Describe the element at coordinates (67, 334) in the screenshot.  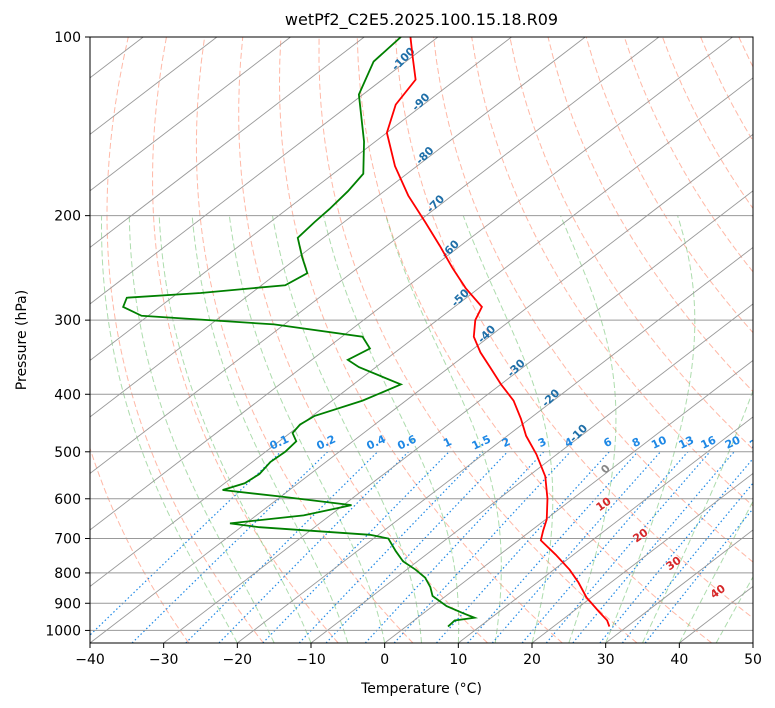
I see `y-axis-ticks: 100 200 300 400 500 600 700 800 900 1000` at that location.